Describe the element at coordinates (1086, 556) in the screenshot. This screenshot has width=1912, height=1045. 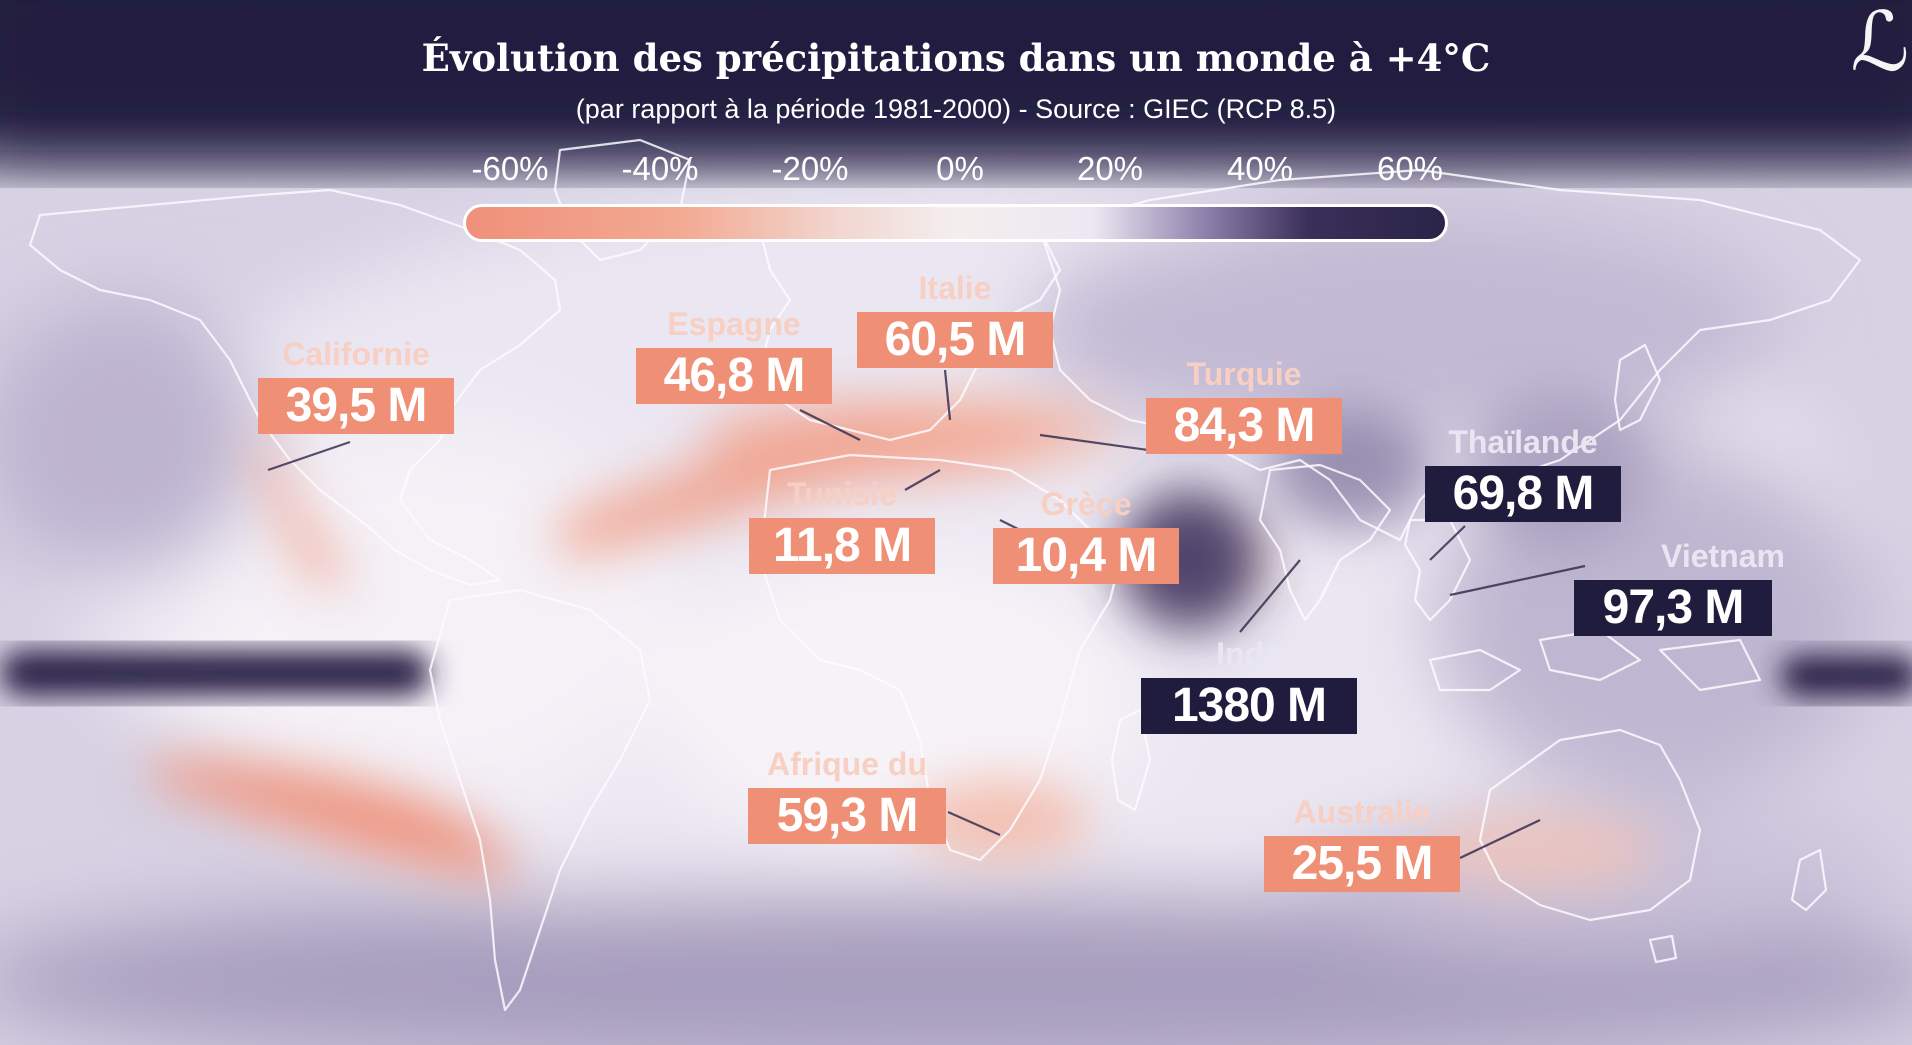
I see `callout-value: 10,4 M` at that location.